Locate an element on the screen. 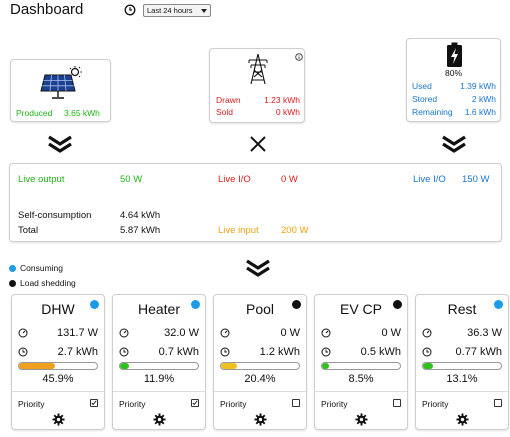 Image resolution: width=510 pixels, height=437 pixels. live-io-battery-label: Live I/O is located at coordinates (429, 179).